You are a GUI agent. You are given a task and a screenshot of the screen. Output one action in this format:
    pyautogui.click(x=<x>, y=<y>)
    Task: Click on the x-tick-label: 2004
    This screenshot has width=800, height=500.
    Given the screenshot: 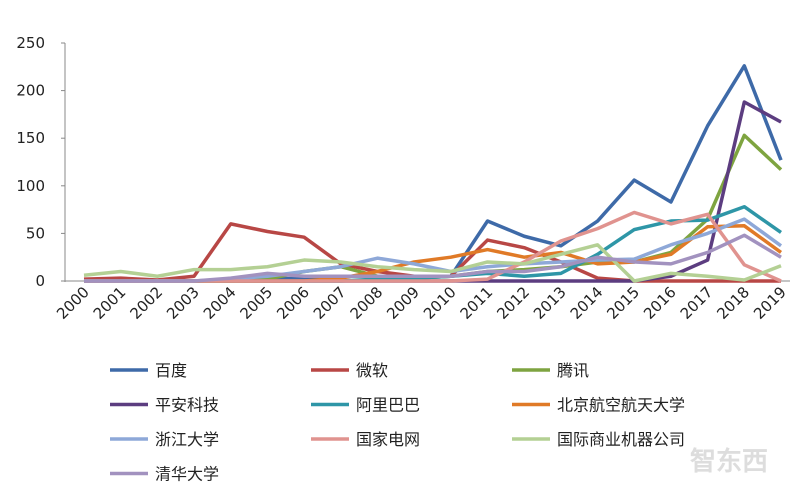 What is the action you would take?
    pyautogui.click(x=220, y=303)
    